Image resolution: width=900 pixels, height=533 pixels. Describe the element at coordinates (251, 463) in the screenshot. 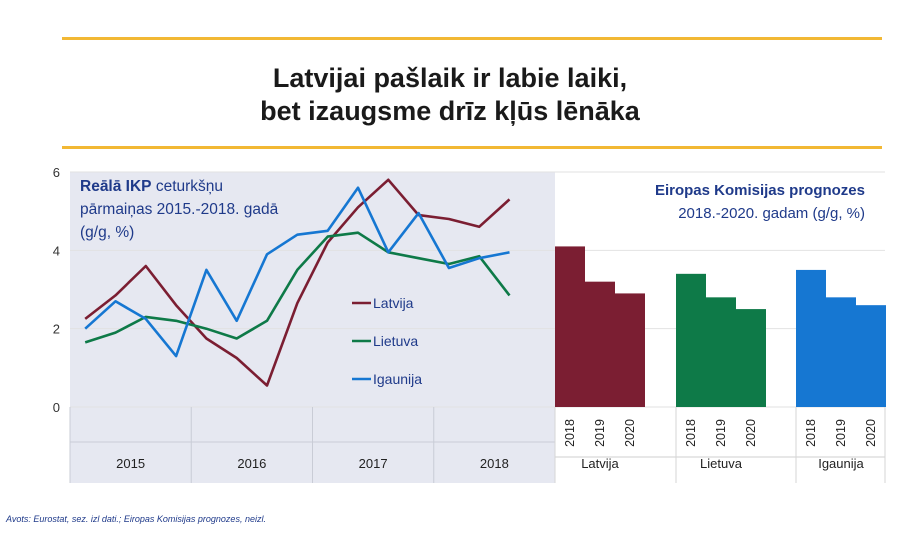

I see `x-year-label: 2016` at that location.